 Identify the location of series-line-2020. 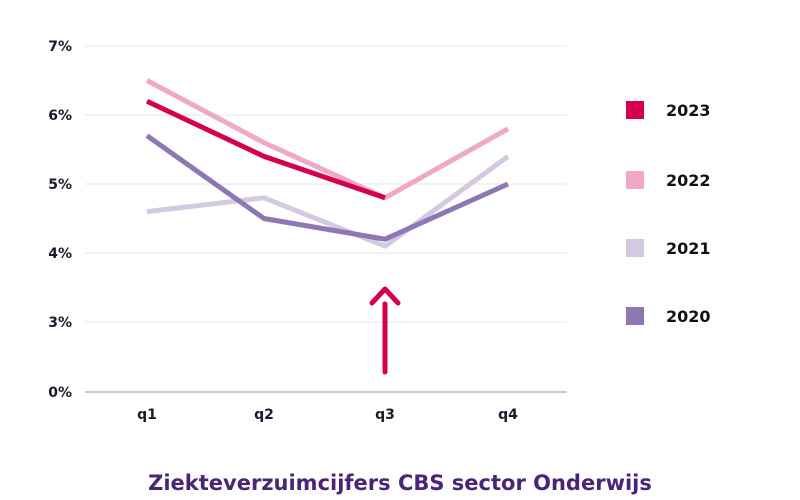
(327, 187).